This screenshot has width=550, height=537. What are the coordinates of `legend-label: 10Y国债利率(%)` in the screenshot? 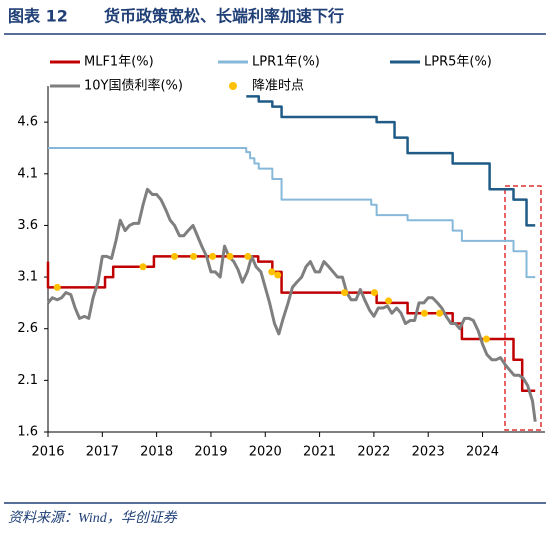 It's located at (133, 86).